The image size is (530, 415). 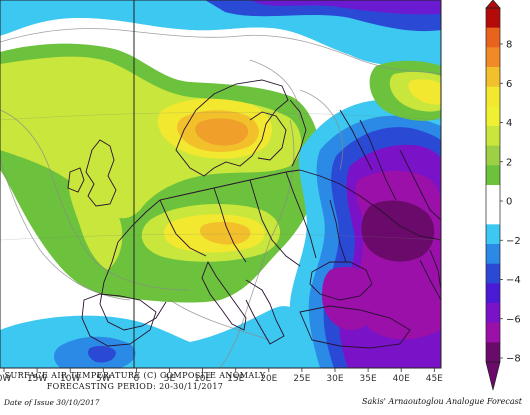 What do you see at coordinates (503, 195) in the screenshot?
I see `color-legend: 8 6 4 2 0 −2 −4 −6 −8` at bounding box center [503, 195].